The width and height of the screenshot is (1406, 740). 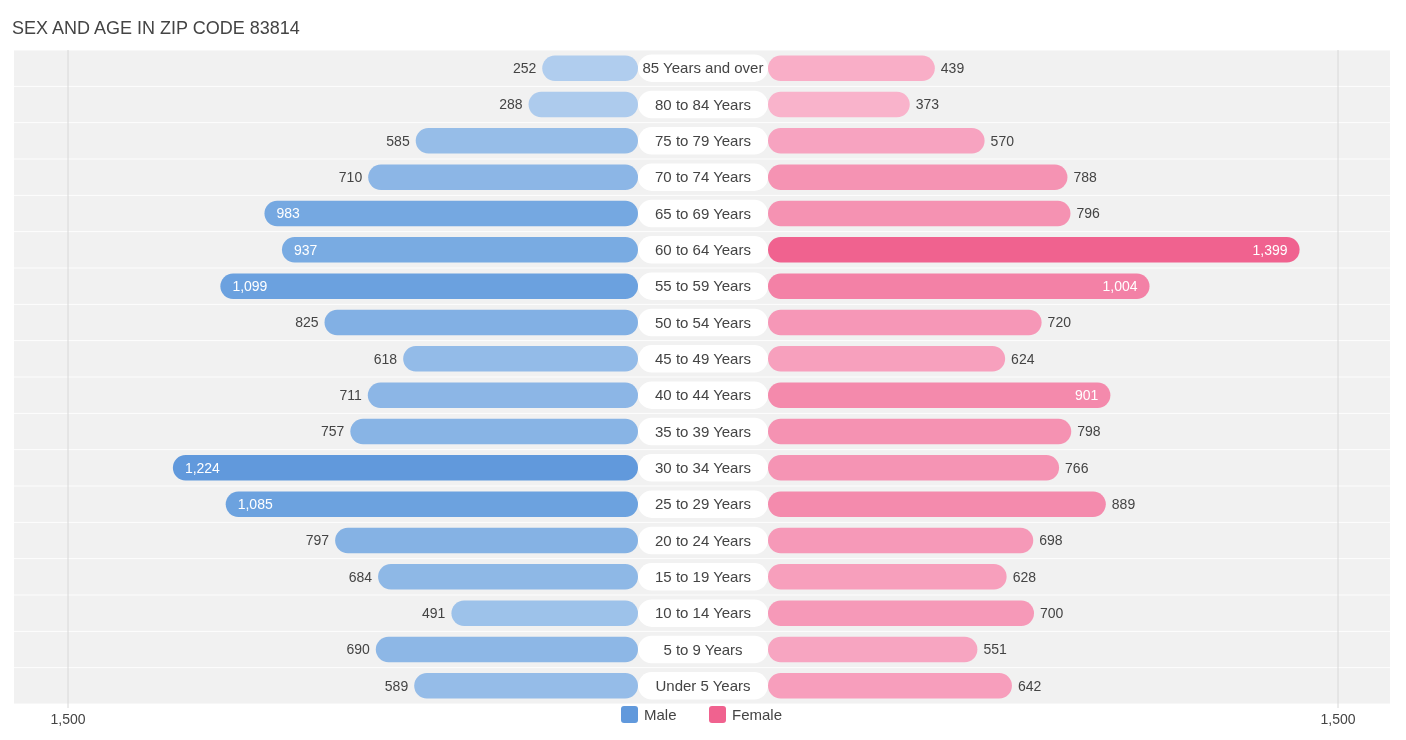 What do you see at coordinates (1123, 504) in the screenshot?
I see `data-label: 889` at bounding box center [1123, 504].